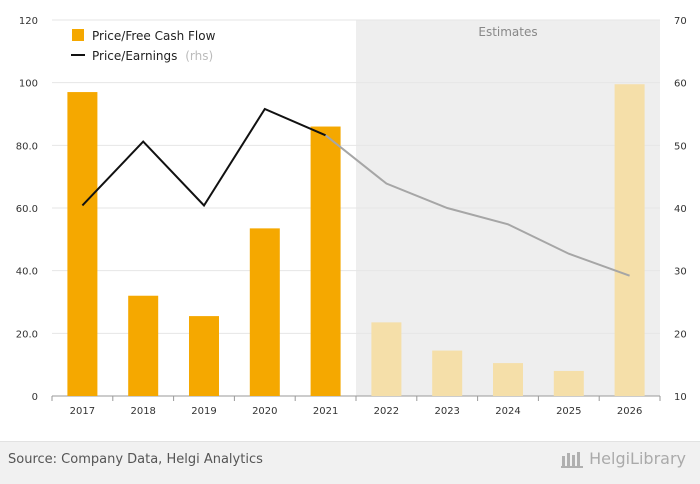 This screenshot has width=700, height=484. Describe the element at coordinates (629, 240) in the screenshot. I see `bar-2026` at that location.